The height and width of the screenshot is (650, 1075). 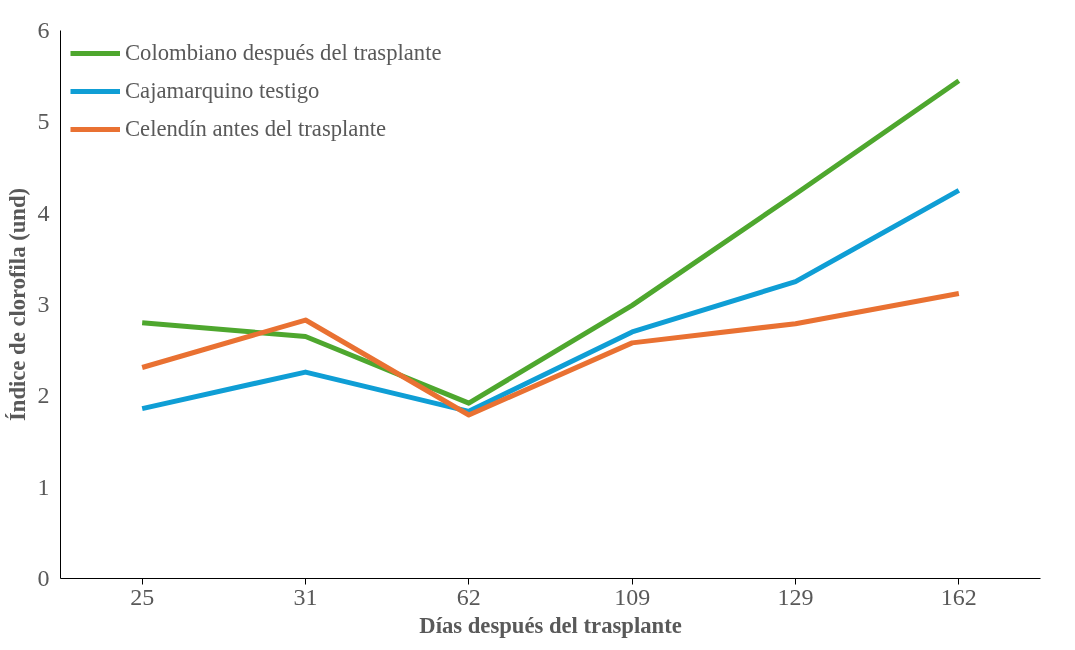 What do you see at coordinates (795, 596) in the screenshot?
I see `x-tick-label: 129` at bounding box center [795, 596].